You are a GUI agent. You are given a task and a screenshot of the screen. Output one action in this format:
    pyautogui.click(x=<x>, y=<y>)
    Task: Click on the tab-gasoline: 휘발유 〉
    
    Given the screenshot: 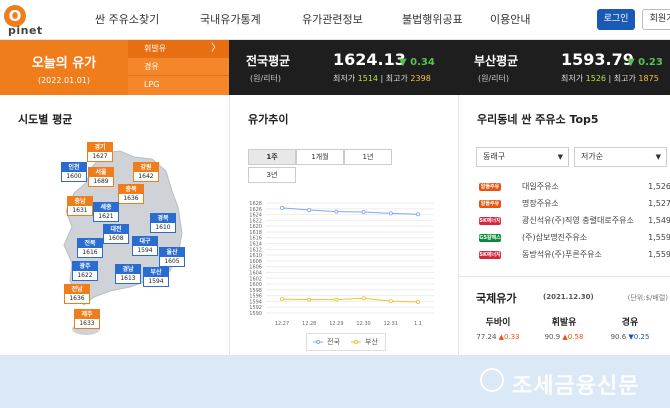 What is the action you would take?
    pyautogui.click(x=178, y=49)
    